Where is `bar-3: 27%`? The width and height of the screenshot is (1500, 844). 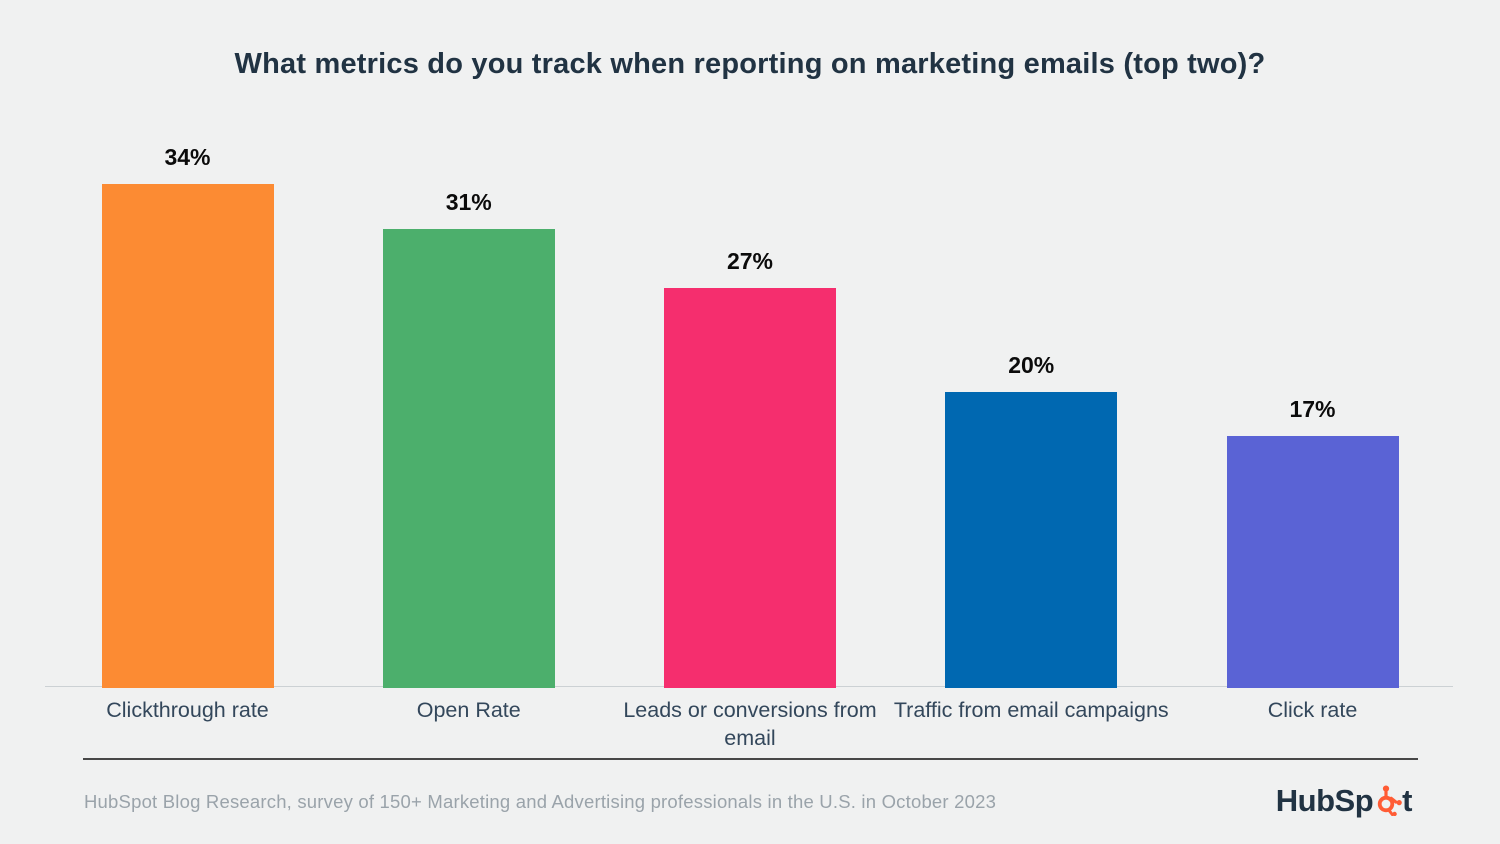 bar-3: 27% is located at coordinates (750, 468).